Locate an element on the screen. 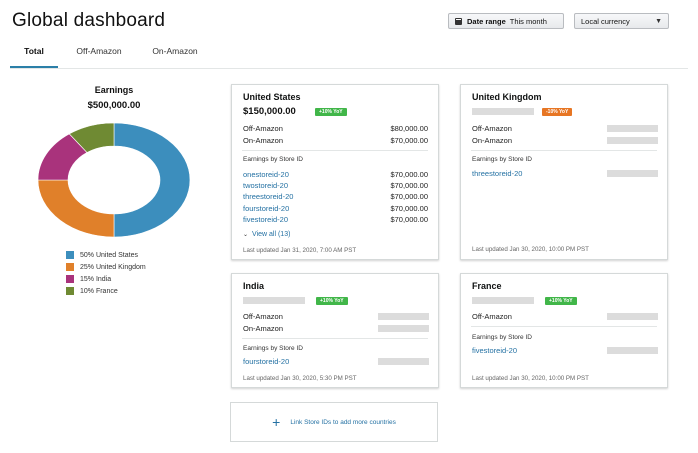  donut-slice-france is located at coordinates (91, 137).